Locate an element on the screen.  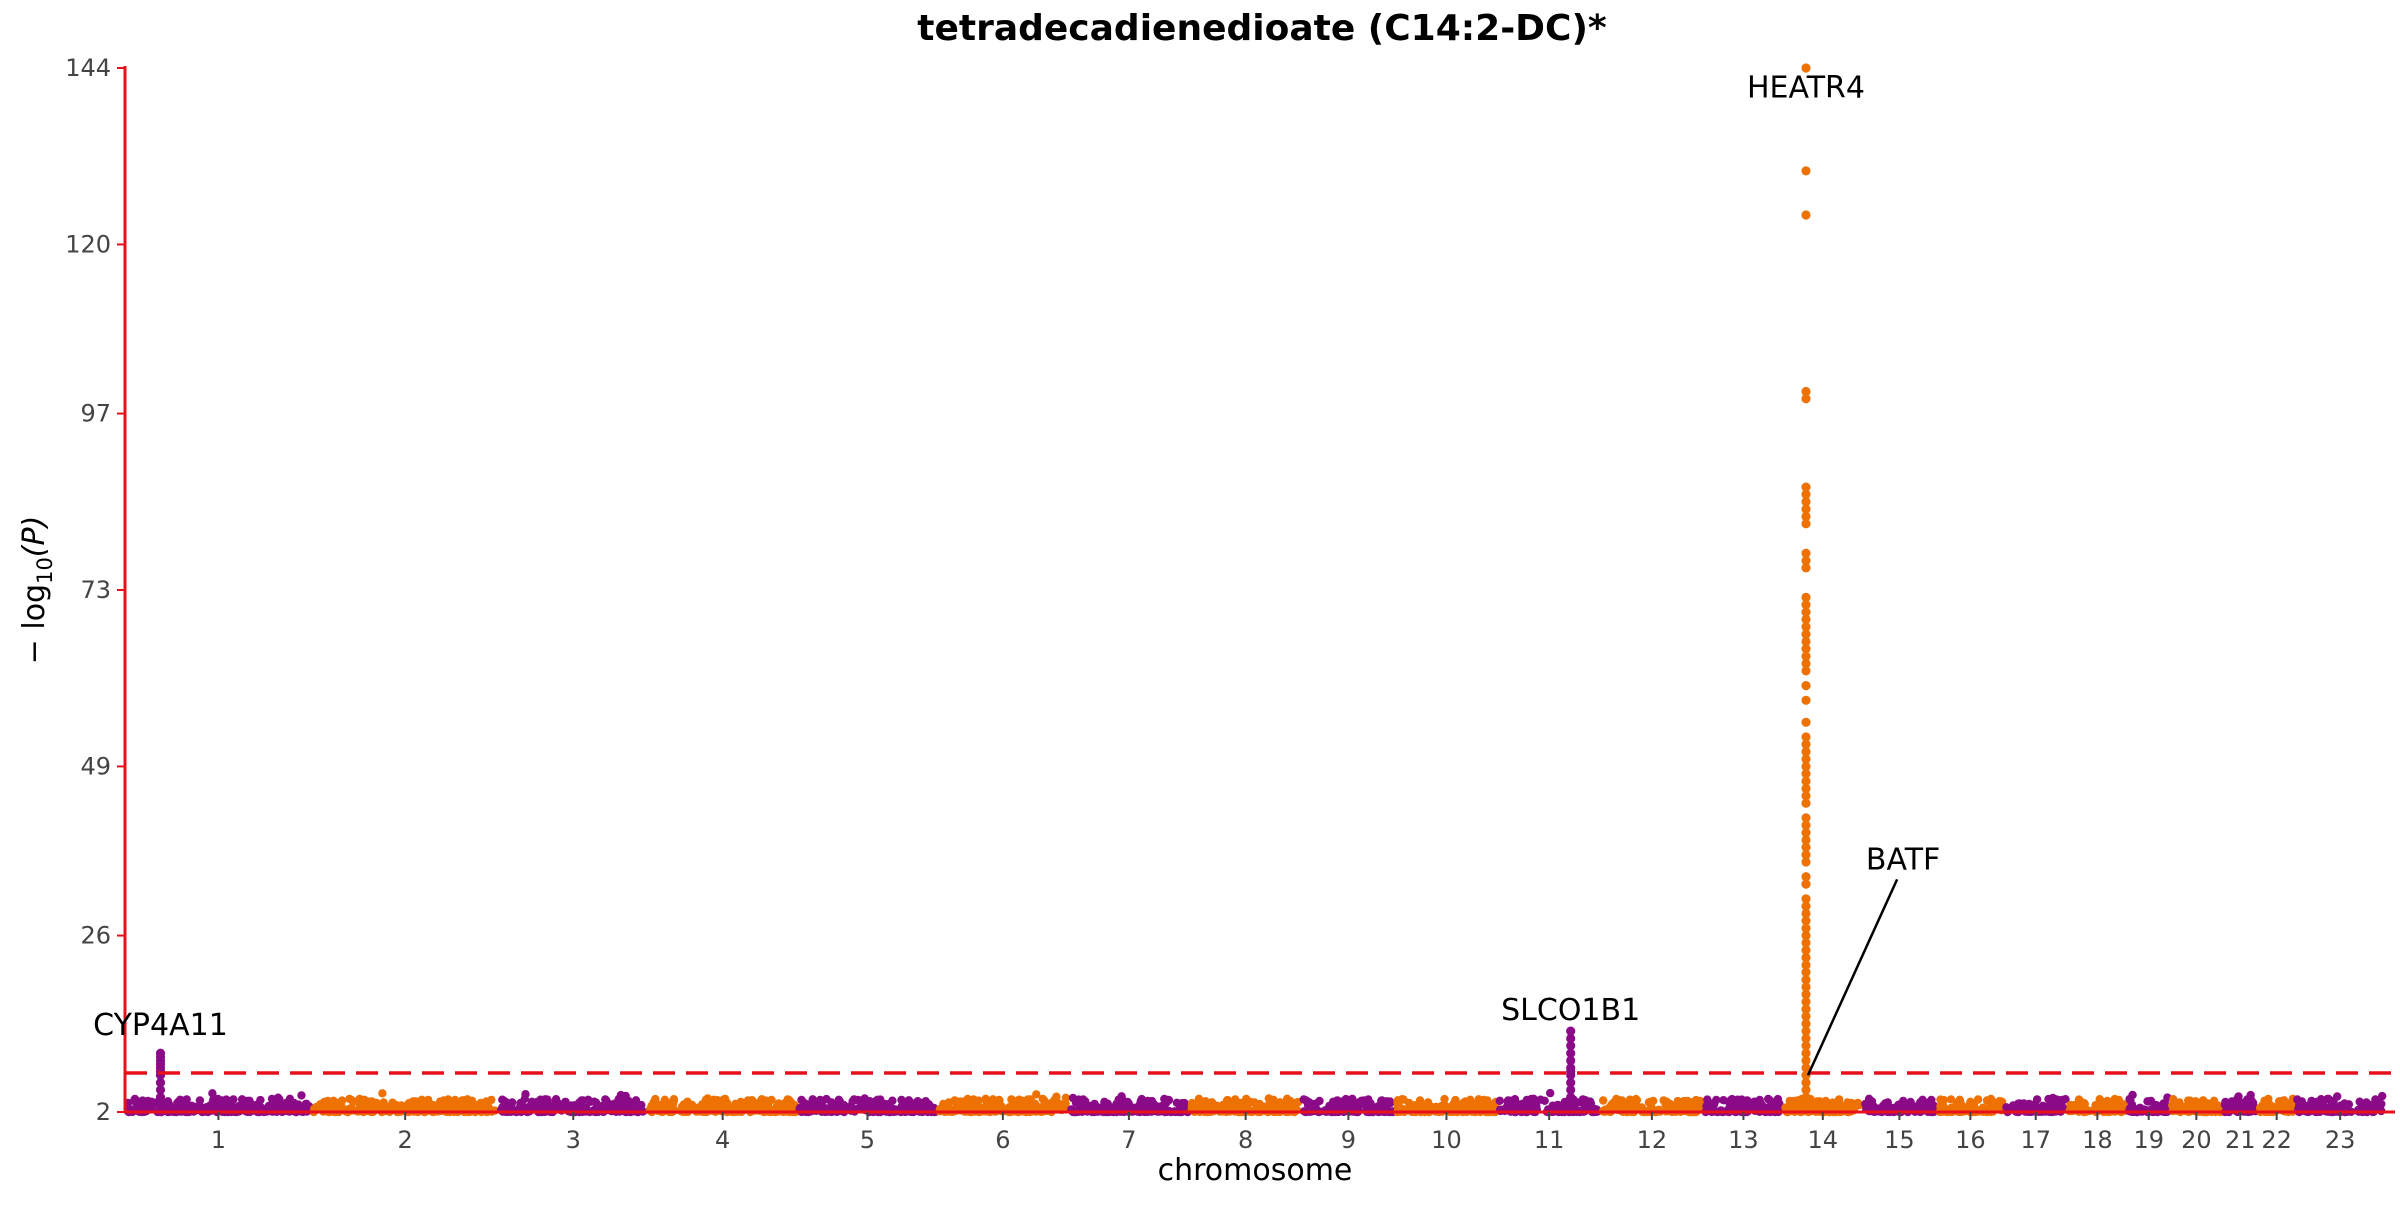
y-tick-label: 73 is located at coordinates (95, 590).